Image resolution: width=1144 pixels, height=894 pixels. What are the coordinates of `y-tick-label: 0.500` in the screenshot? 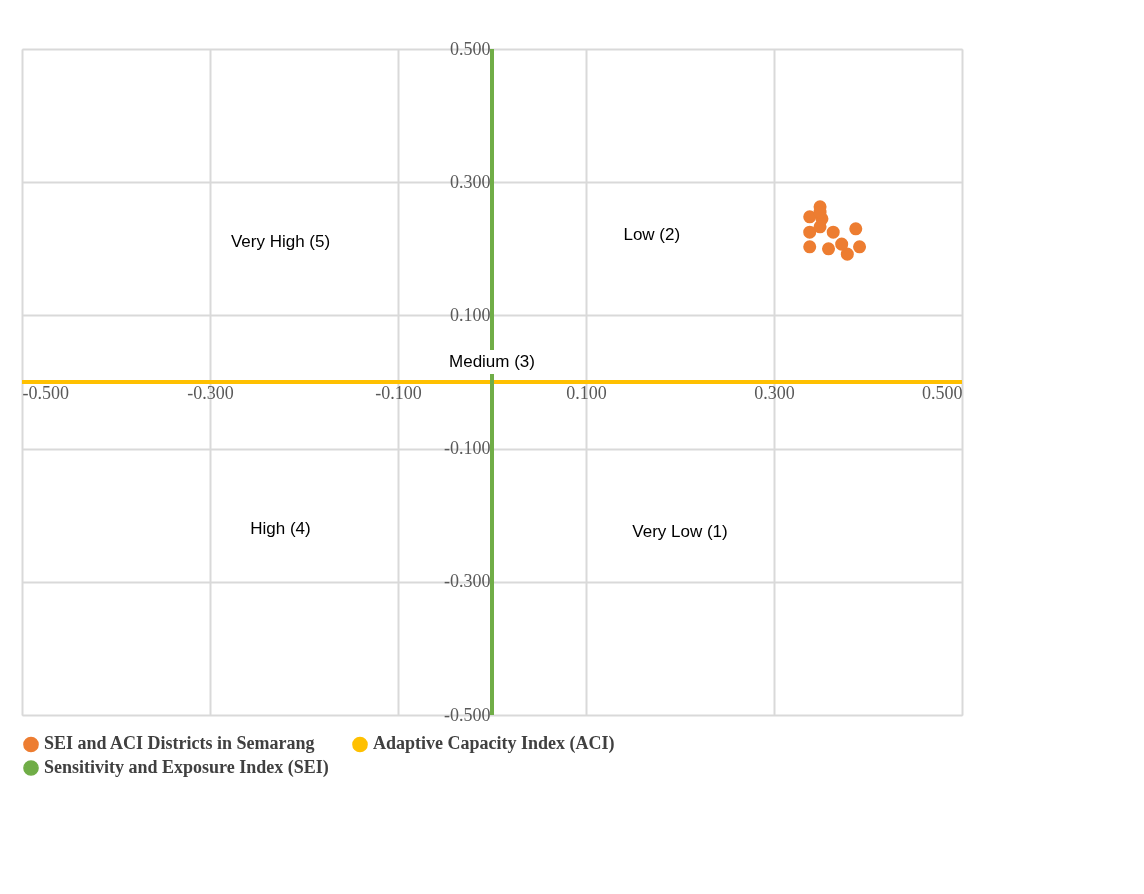 It's located at (470, 48).